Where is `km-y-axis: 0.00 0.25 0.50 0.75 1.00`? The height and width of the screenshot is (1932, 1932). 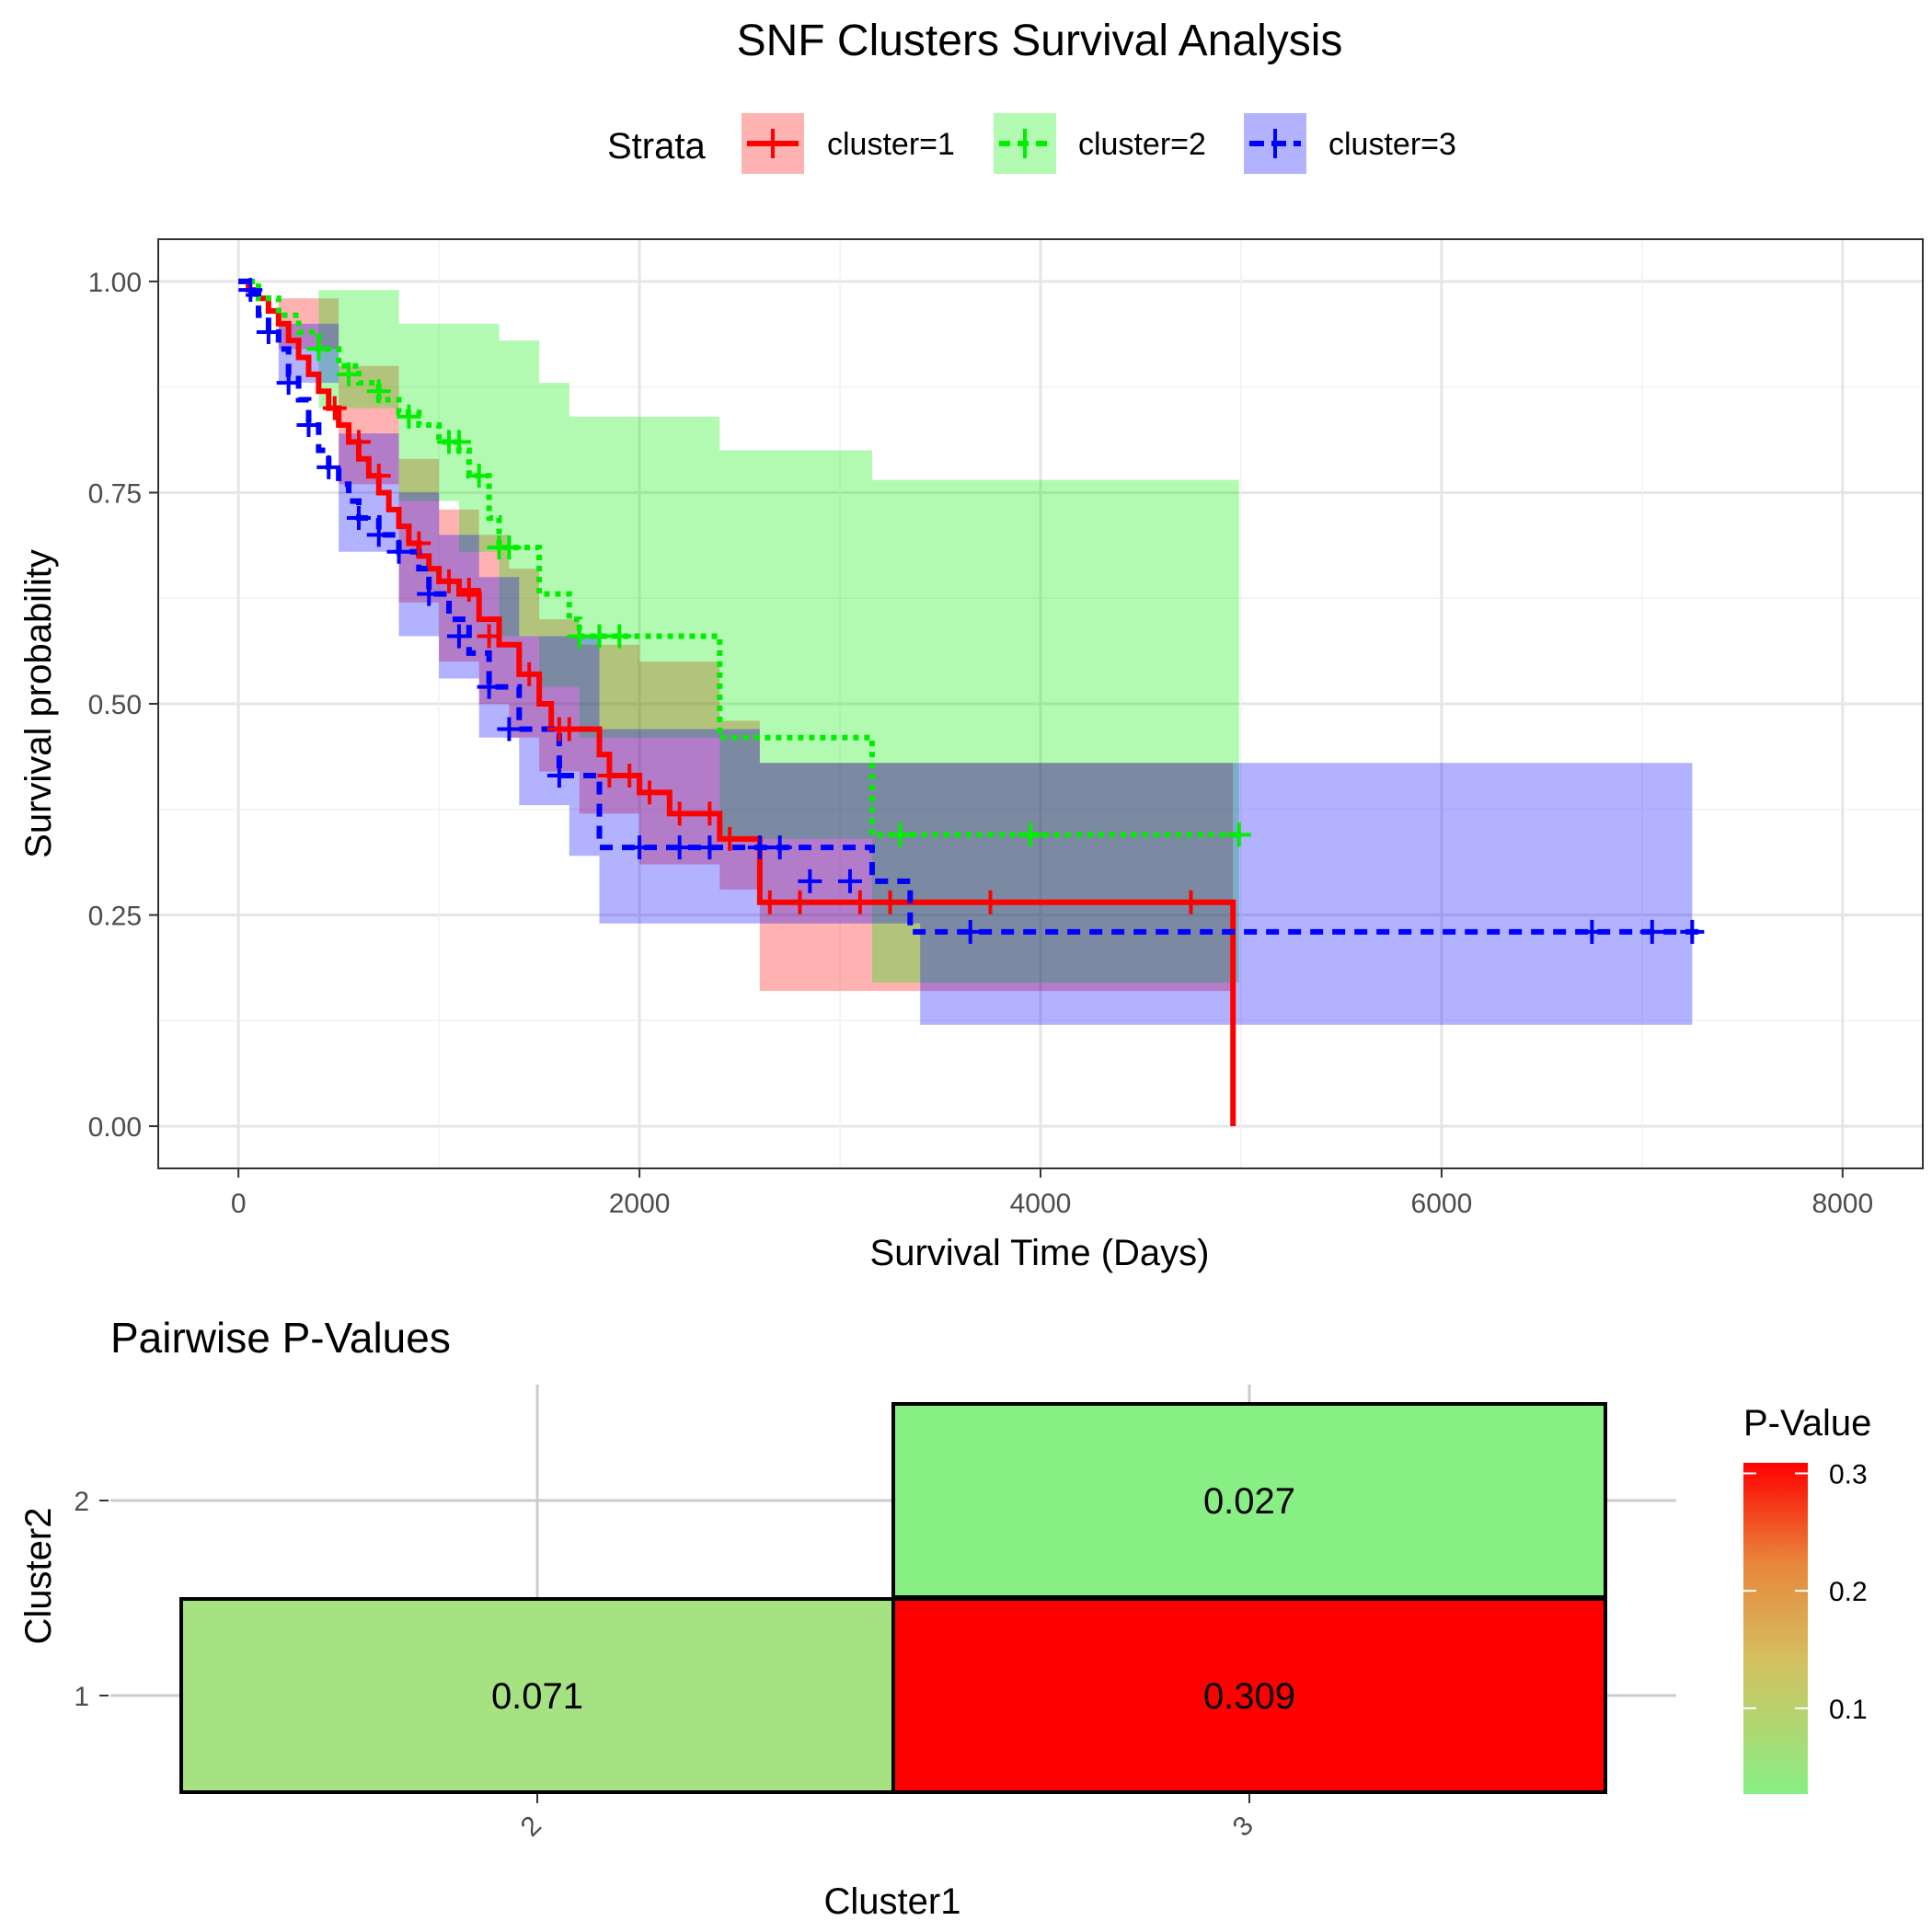 km-y-axis: 0.00 0.25 0.50 0.75 1.00 is located at coordinates (123, 705).